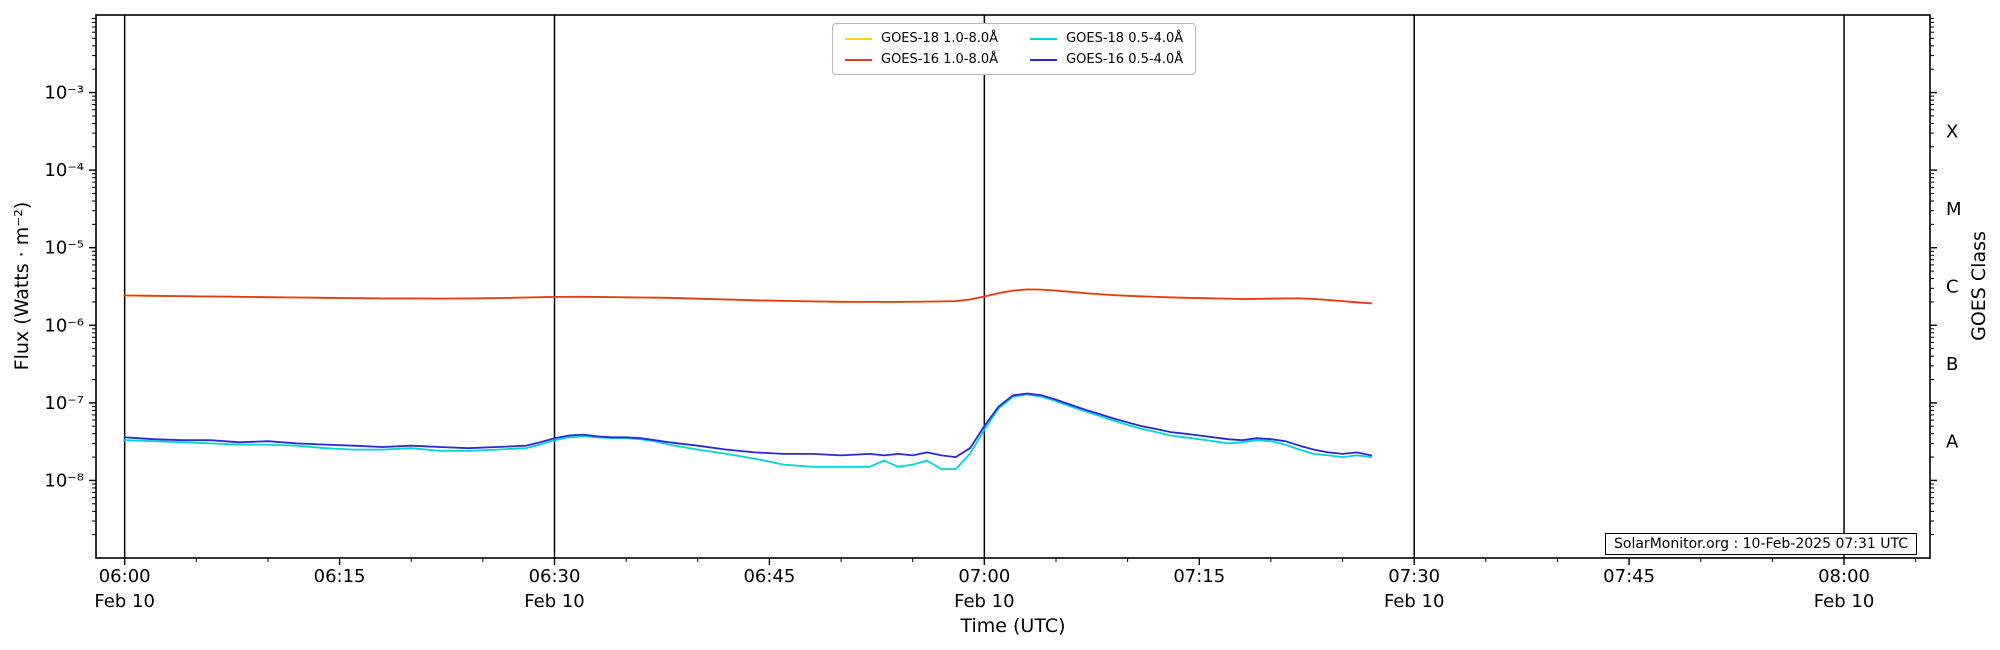  Describe the element at coordinates (748, 425) in the screenshot. I see `series-line-goes-16-0.5-4.0` at that location.